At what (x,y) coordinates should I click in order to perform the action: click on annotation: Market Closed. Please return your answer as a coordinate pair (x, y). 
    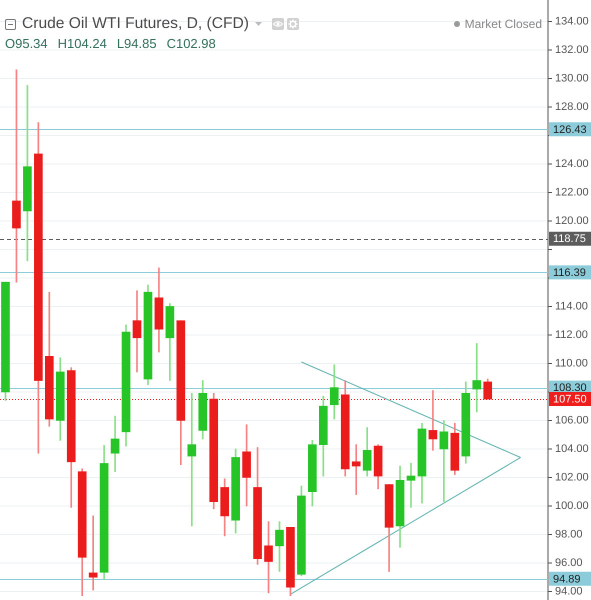
    Looking at the image, I should click on (503, 24).